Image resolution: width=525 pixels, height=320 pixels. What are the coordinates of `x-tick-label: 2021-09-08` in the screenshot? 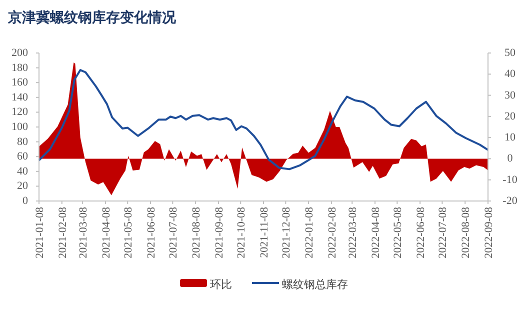 It's located at (219, 232).